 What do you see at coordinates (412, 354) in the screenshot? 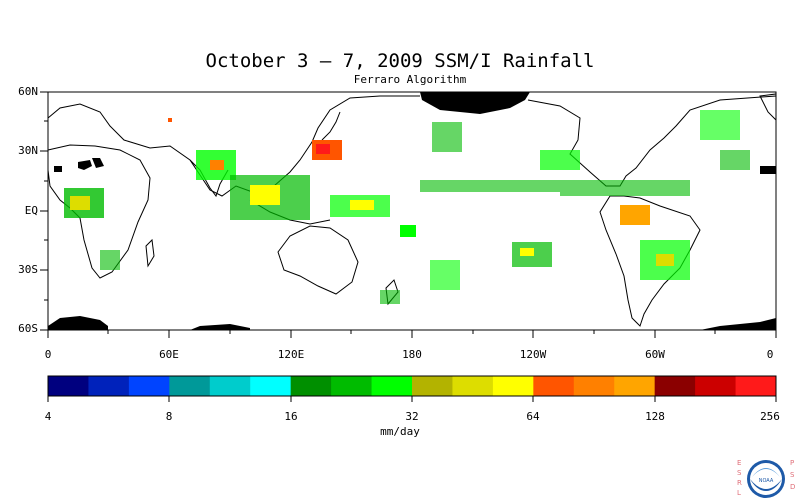
I see `lon-label-180: 180` at bounding box center [412, 354].